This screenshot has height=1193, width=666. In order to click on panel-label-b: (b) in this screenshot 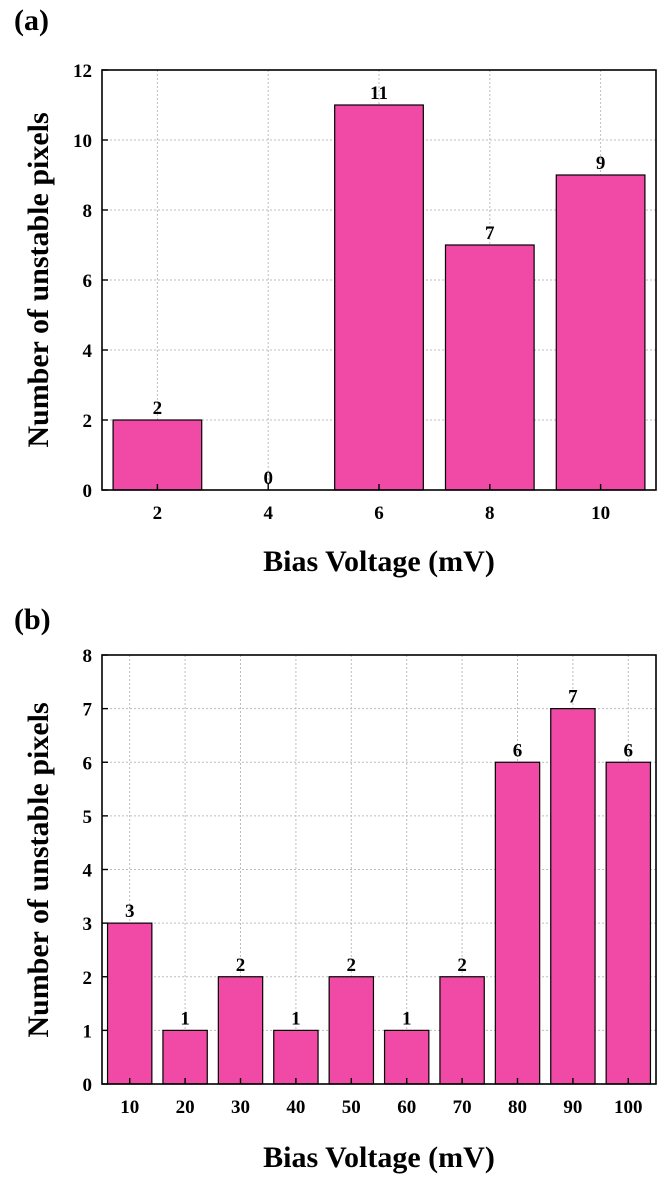, I will do `click(32, 619)`.